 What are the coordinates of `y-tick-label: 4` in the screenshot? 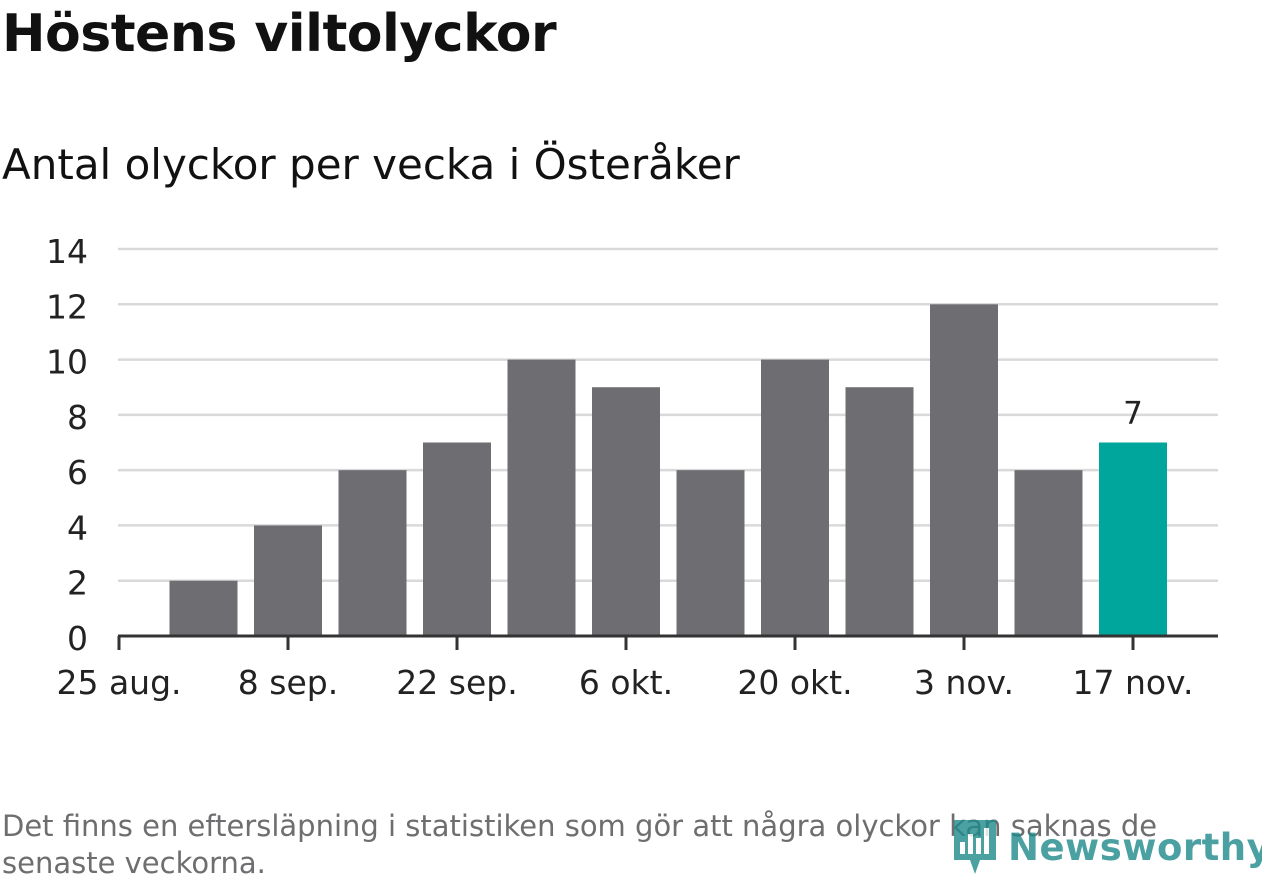 It's located at (77, 527).